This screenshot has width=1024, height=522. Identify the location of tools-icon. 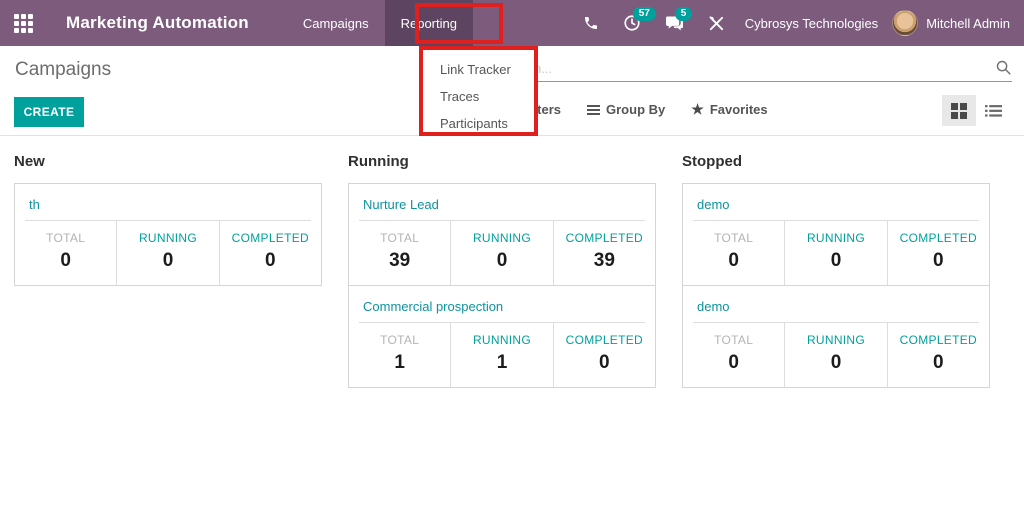
(716, 22).